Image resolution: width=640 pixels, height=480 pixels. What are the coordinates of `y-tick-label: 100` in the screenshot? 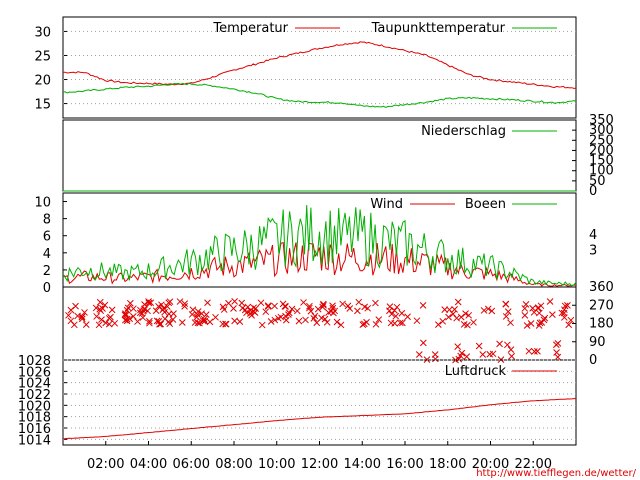 It's located at (601, 171).